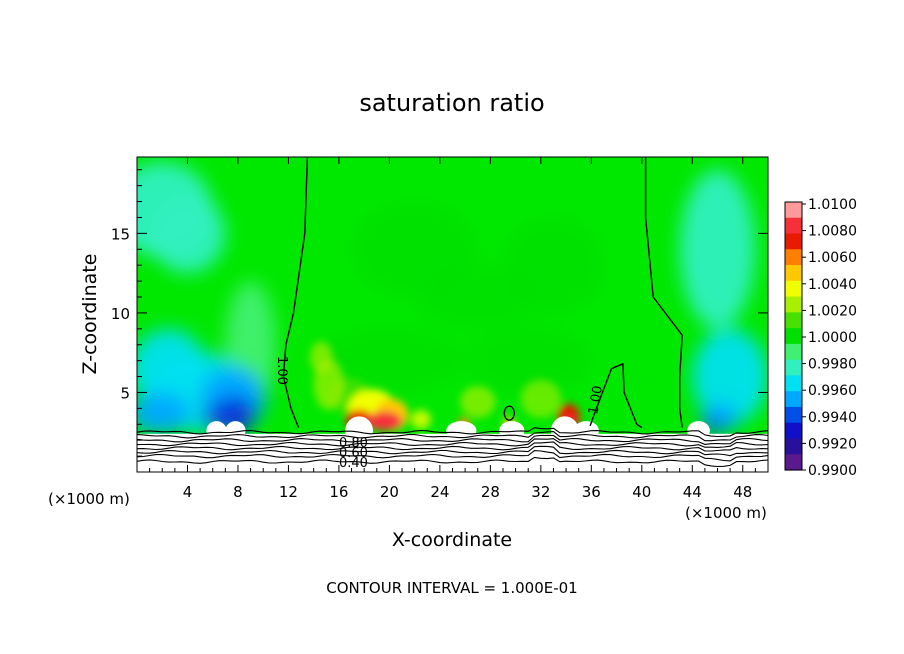  What do you see at coordinates (90, 314) in the screenshot?
I see `y-axis-label: Z-coordinate` at bounding box center [90, 314].